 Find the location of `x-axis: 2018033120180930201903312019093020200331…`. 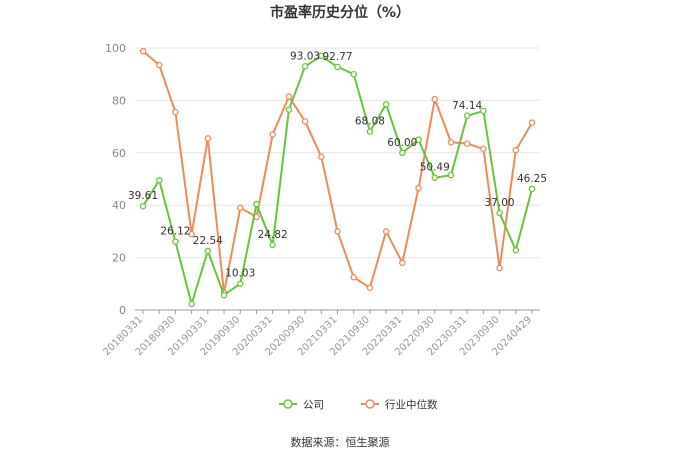

x-axis: 2018033120180930201903312019093020200331… is located at coordinates (320, 333).